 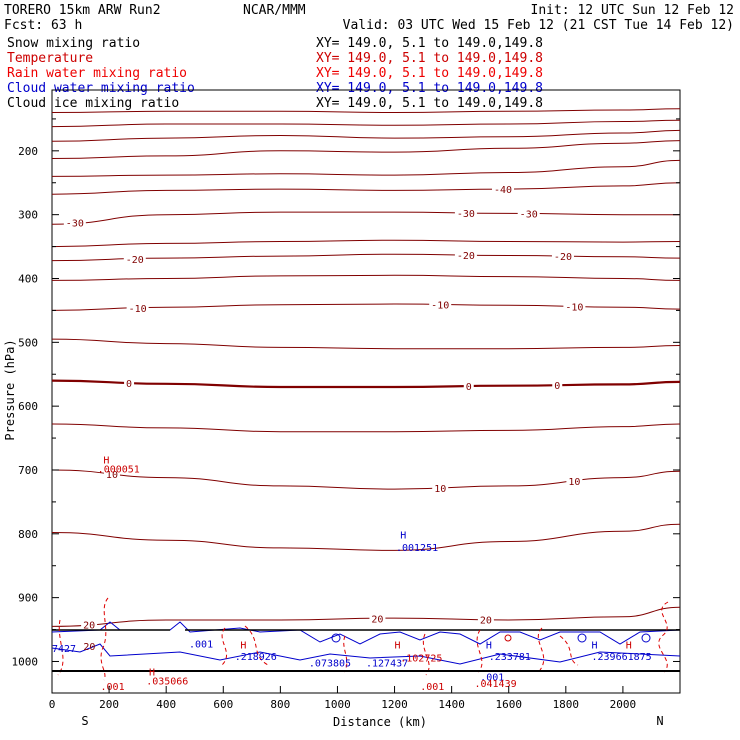 I want to click on rain-water-contour, so click(x=363, y=639).